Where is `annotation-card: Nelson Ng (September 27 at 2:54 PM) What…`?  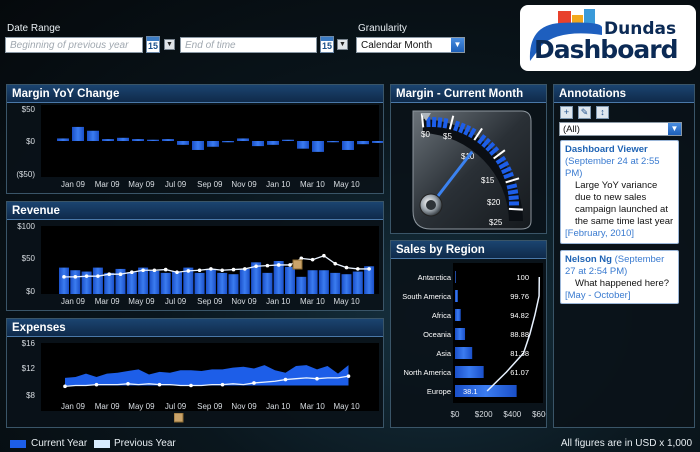
annotation-card: Nelson Ng (September 27 at 2:54 PM) What… is located at coordinates (619, 277).